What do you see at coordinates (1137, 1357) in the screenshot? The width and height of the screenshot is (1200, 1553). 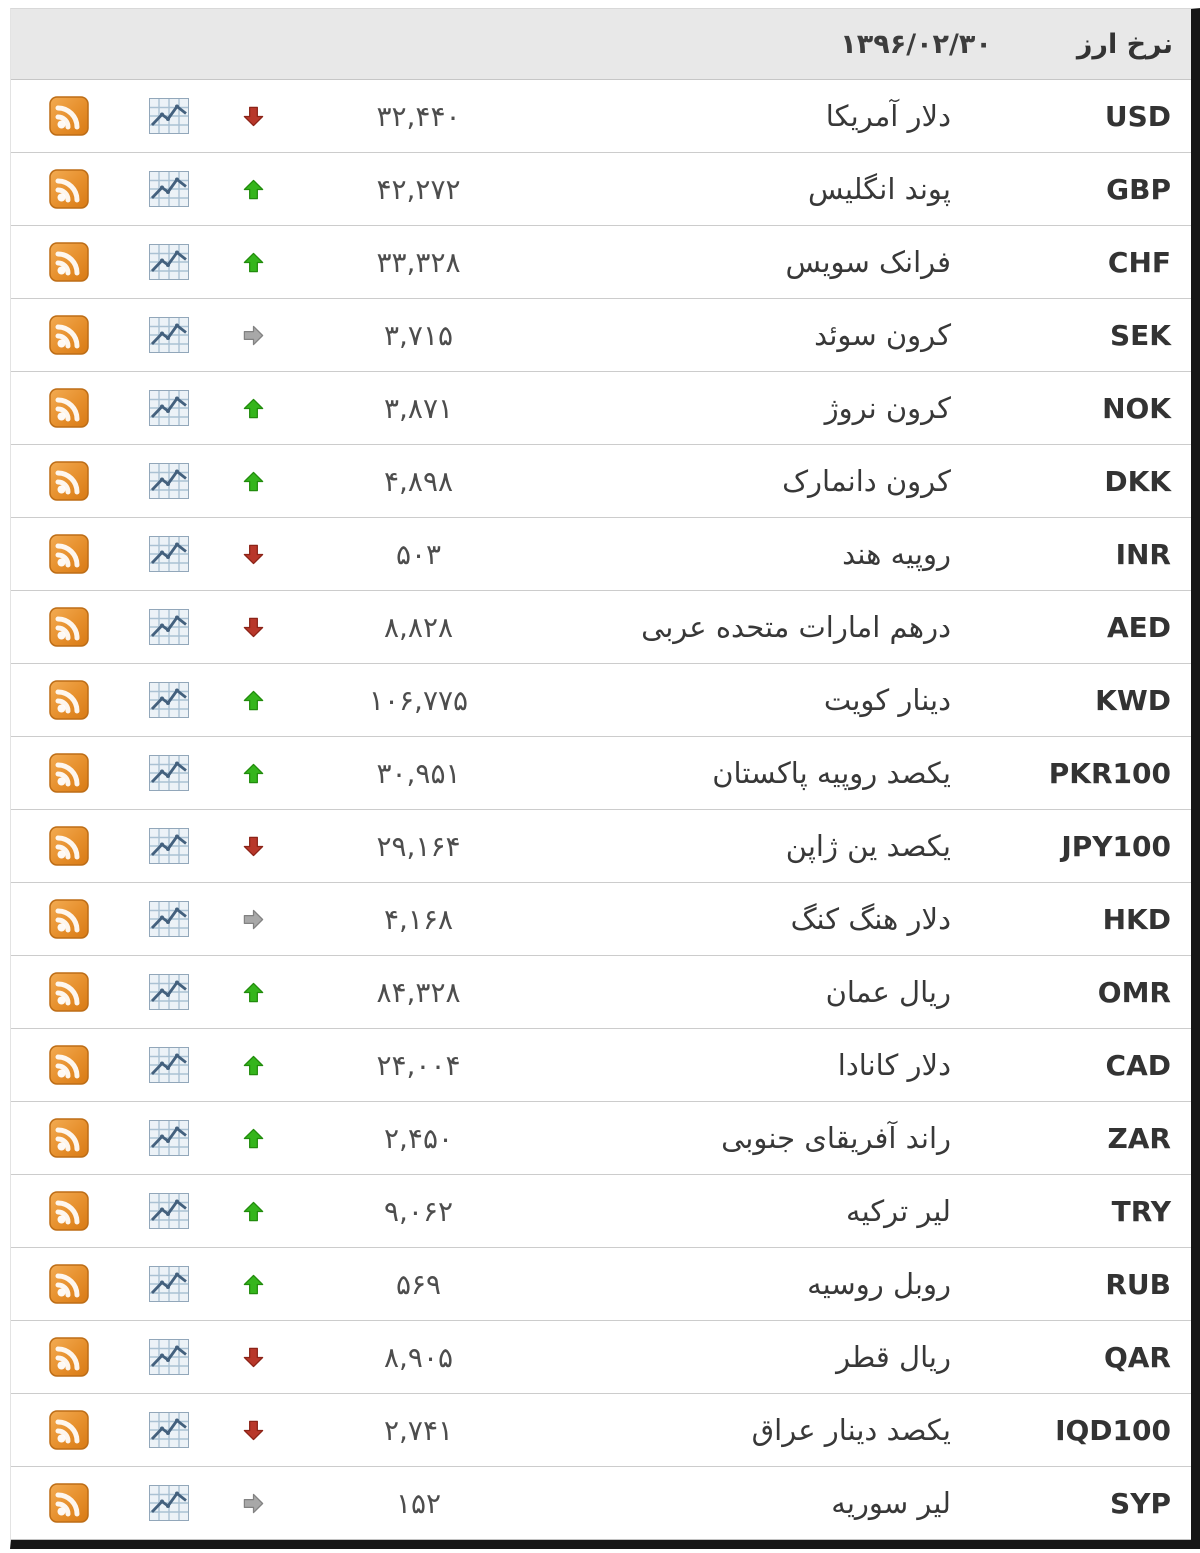 I see `currency-code: QAR` at bounding box center [1137, 1357].